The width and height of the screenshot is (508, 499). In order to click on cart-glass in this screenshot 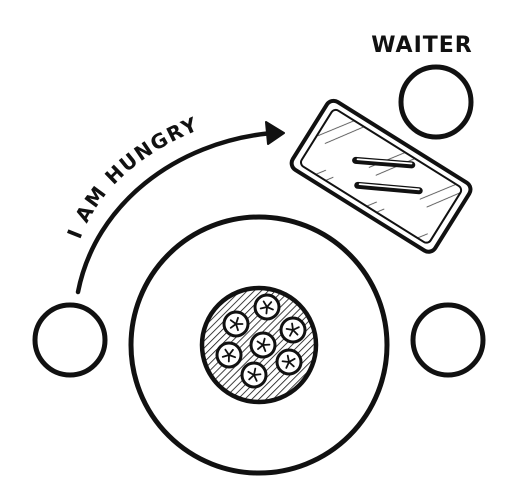, I will do `click(381, 176)`.